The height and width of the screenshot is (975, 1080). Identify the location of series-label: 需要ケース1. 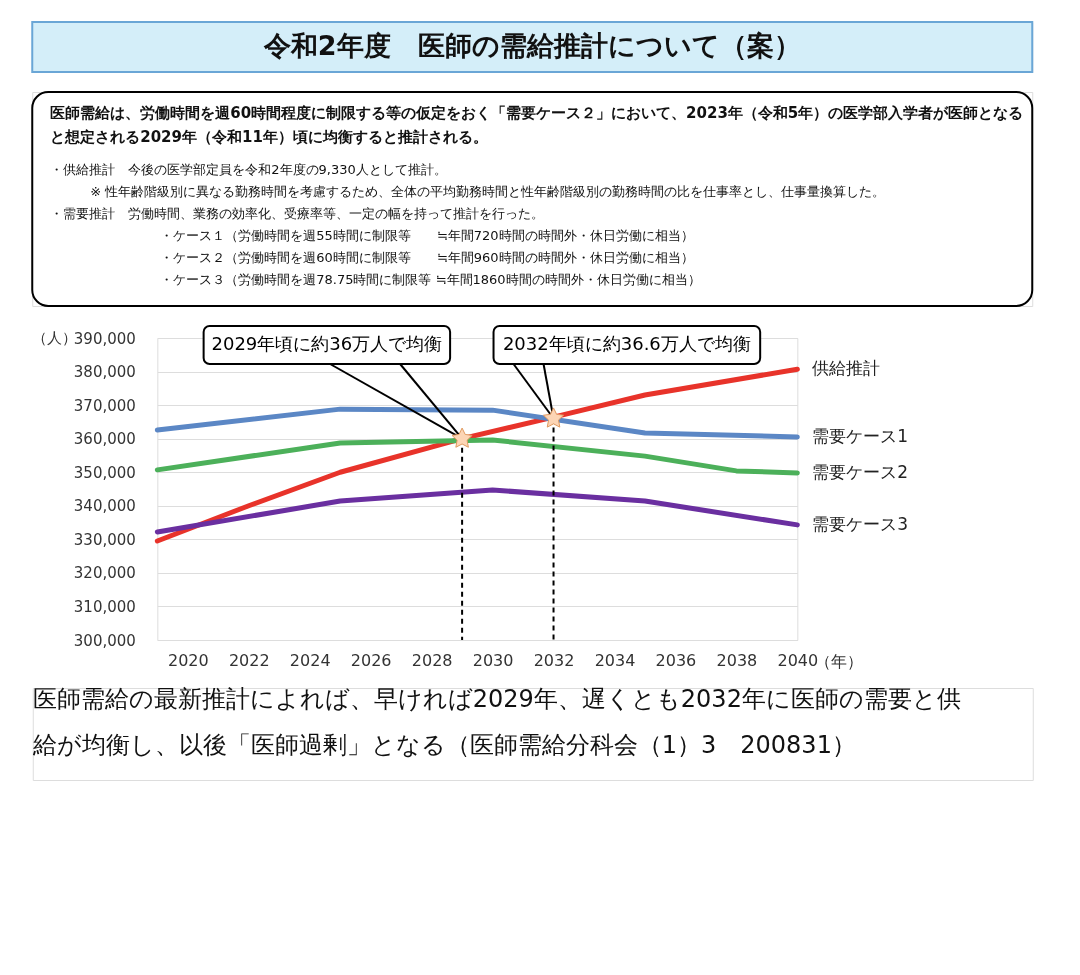
(860, 435).